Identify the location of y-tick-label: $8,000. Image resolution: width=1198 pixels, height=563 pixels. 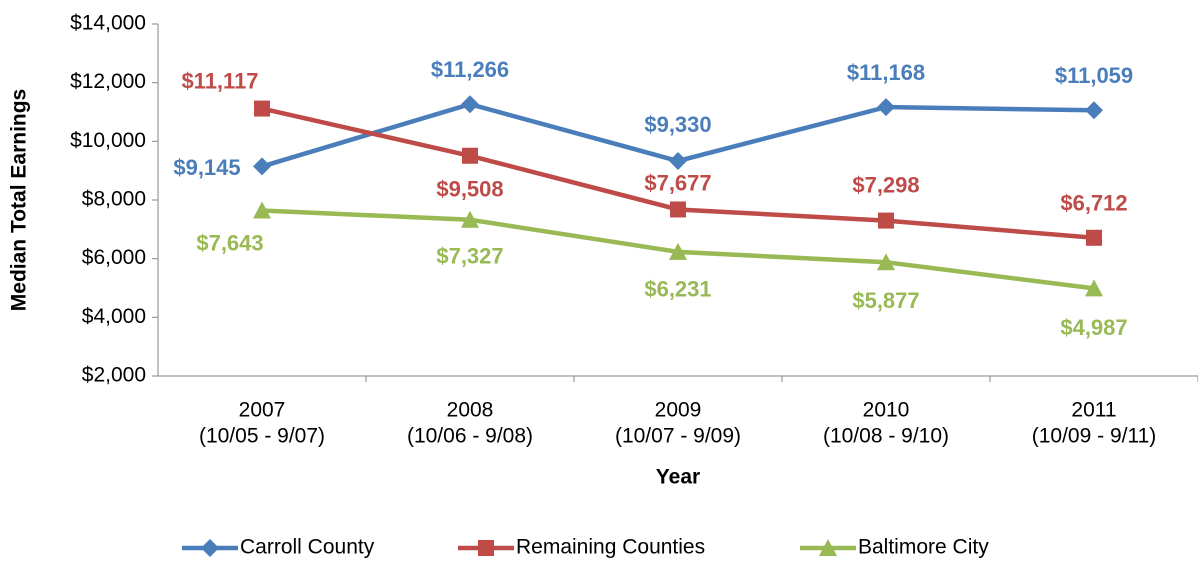
(114, 199).